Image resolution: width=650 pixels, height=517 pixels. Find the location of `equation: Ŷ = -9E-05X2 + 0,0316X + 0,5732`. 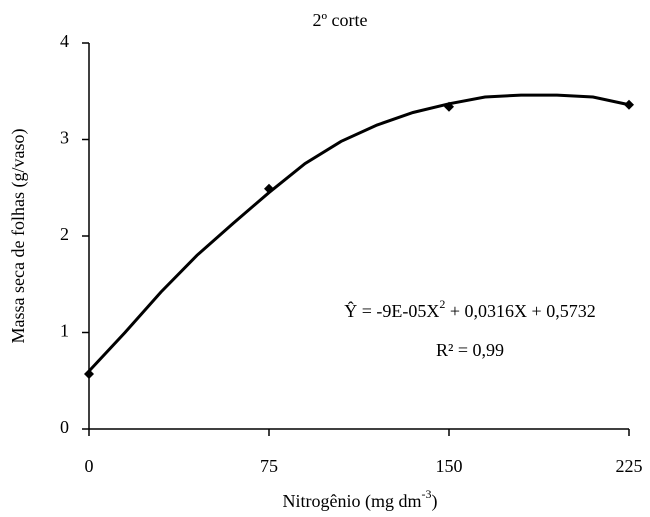

equation: Ŷ = -9E-05X2 + 0,0316X + 0,5732 is located at coordinates (469, 309).